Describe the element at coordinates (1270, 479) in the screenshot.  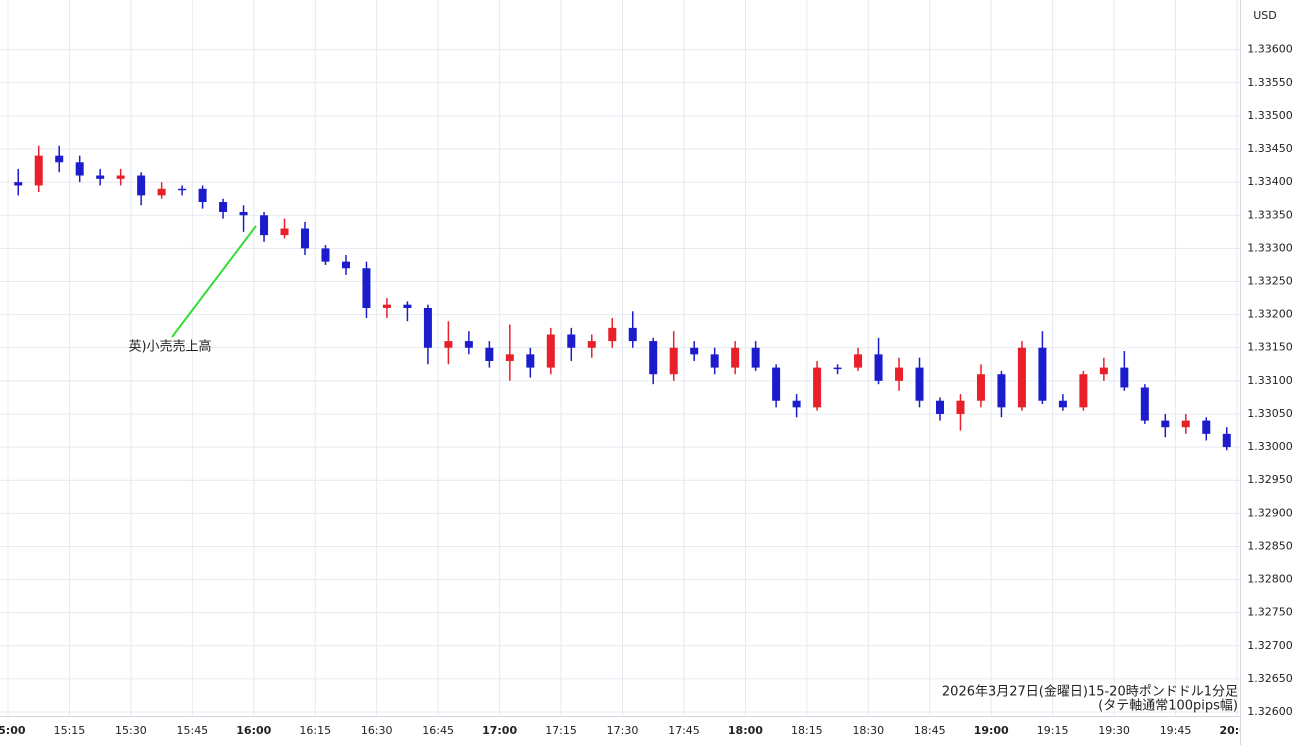
I see `y-tick-label: 1.32950` at that location.